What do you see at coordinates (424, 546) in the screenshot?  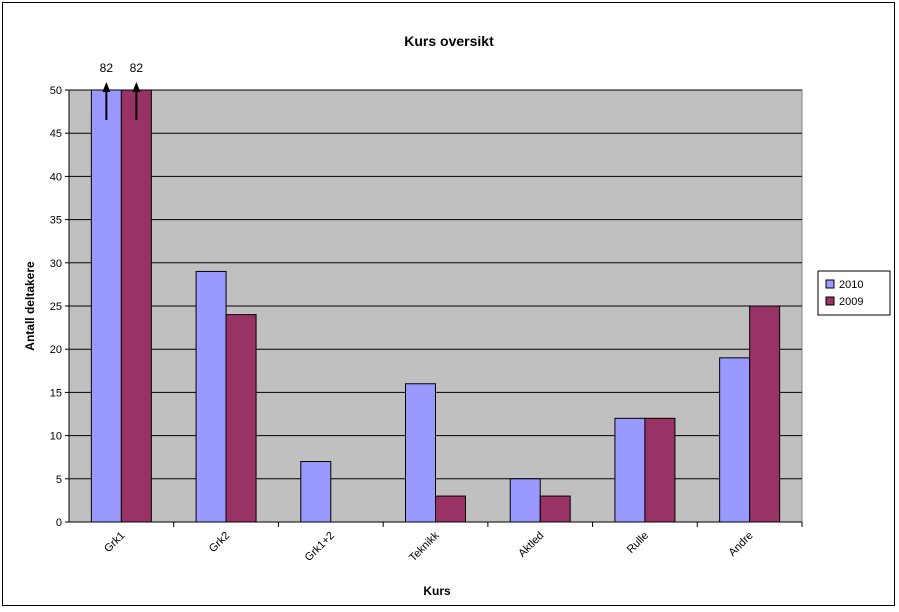 I see `x-tick-label: Teknikk` at bounding box center [424, 546].